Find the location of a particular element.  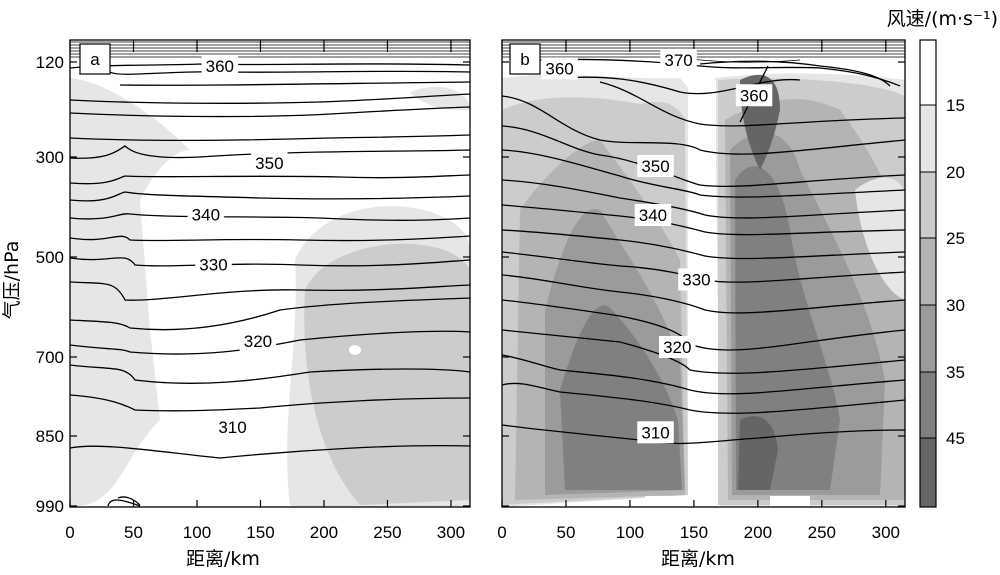

panel-b-top-lines is located at coordinates (703, 52).